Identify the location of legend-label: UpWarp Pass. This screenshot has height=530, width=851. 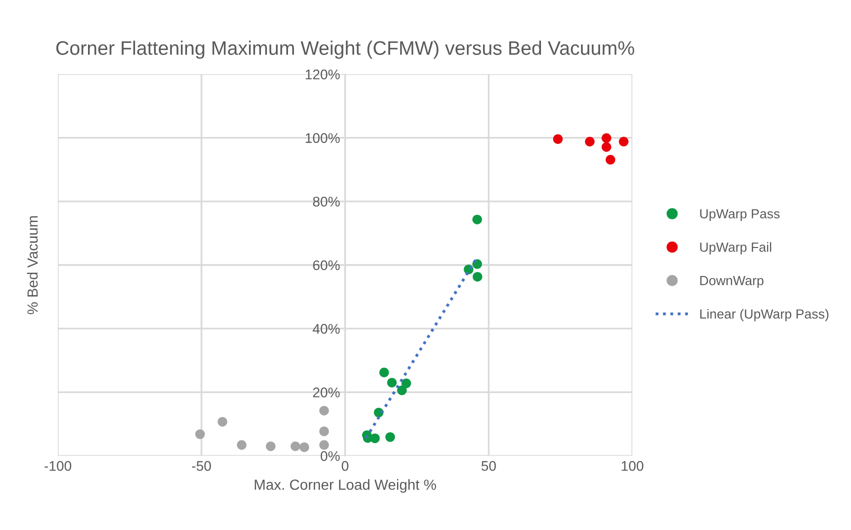
(740, 215).